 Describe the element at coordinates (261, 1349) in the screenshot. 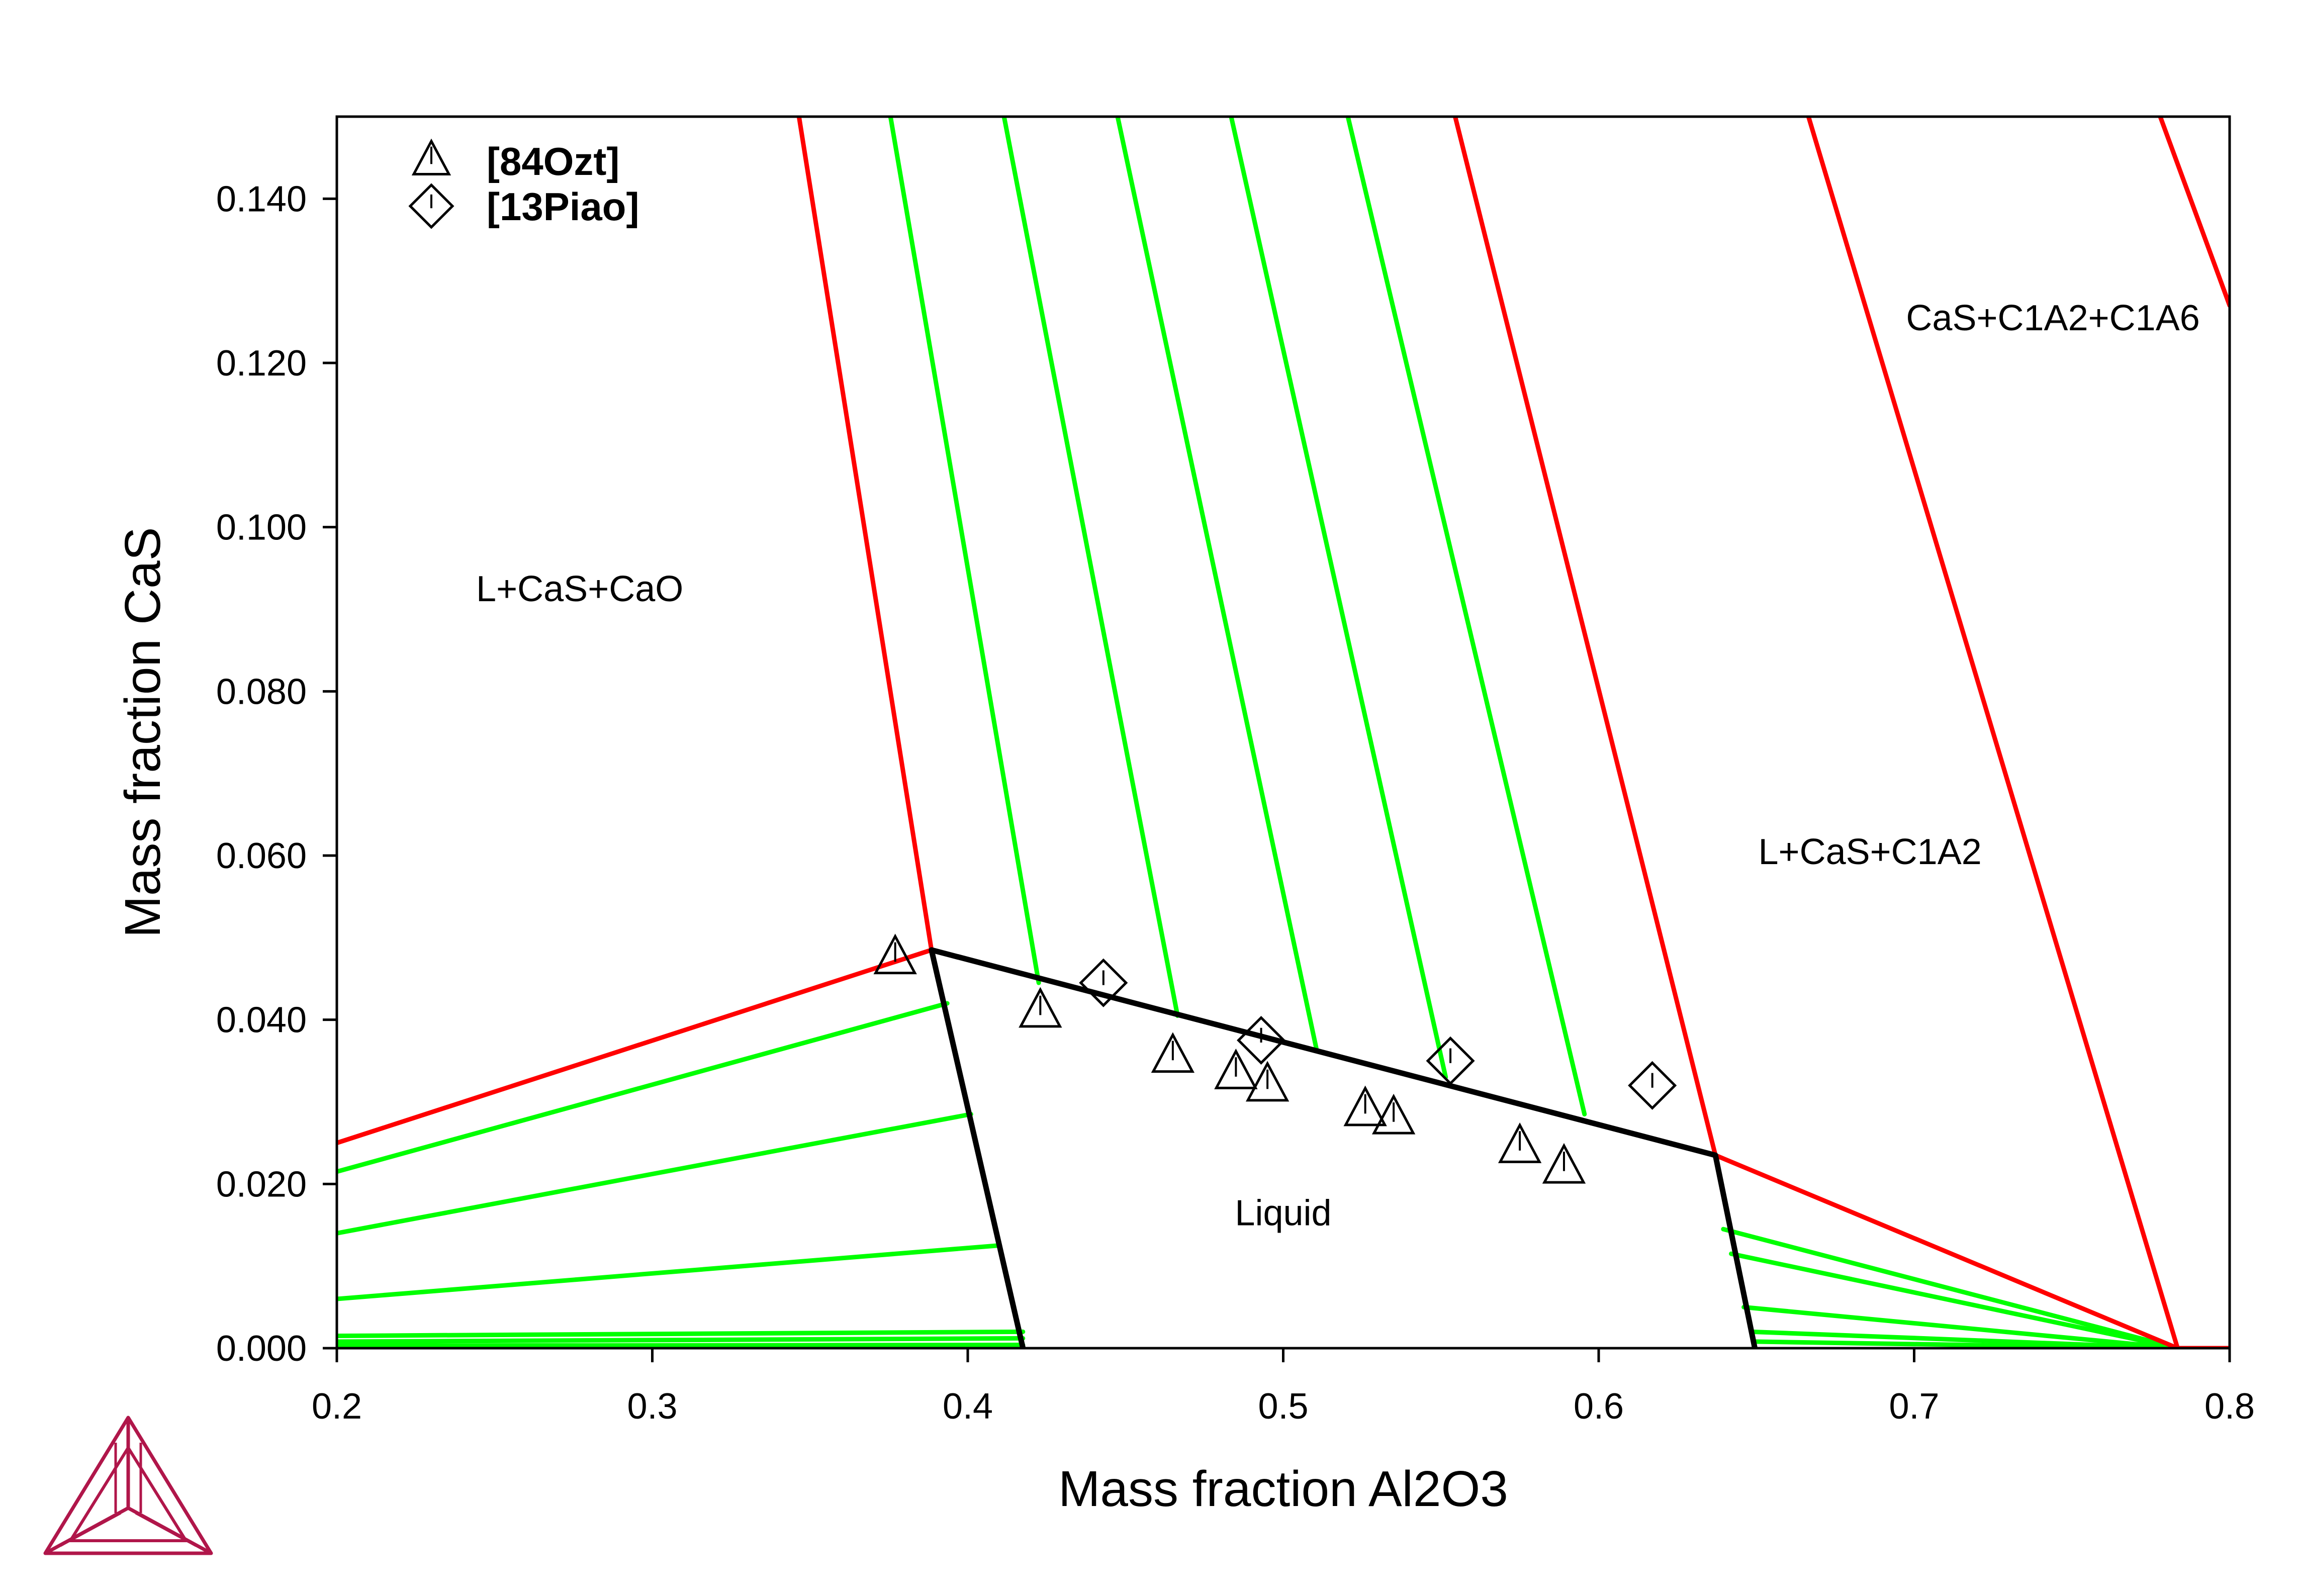

I see `y-tick-label: 0.000` at that location.